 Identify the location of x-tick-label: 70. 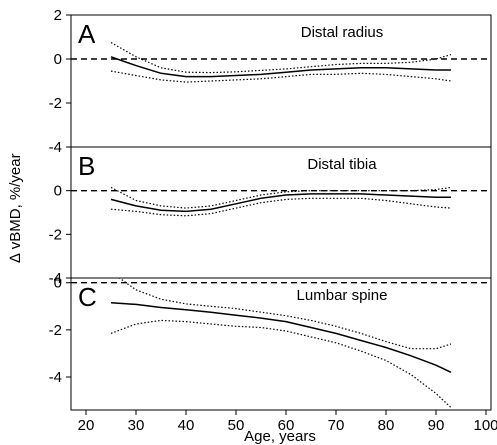
(336, 425).